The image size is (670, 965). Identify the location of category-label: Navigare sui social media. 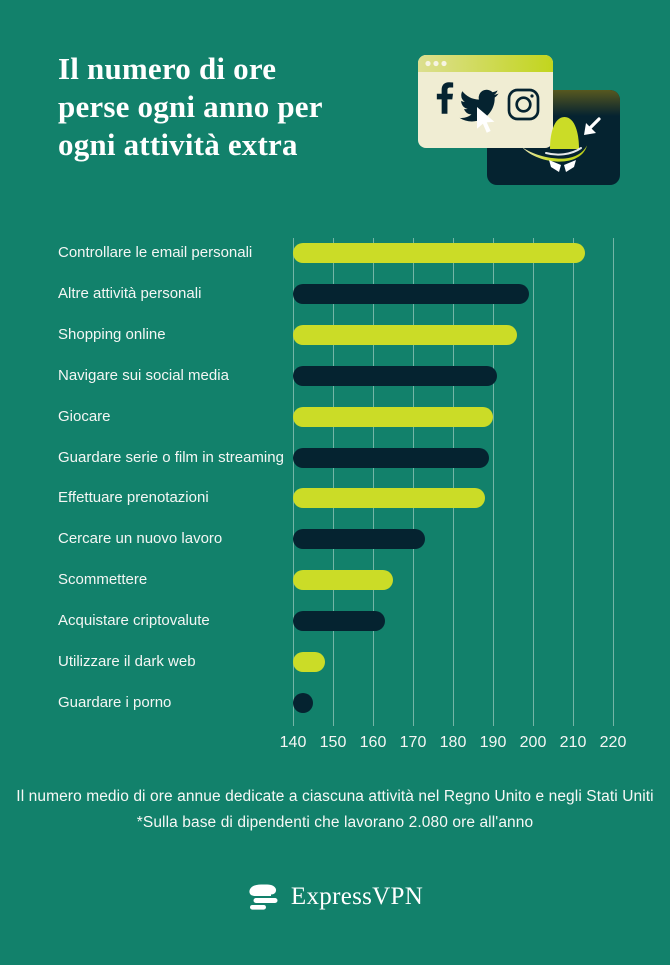
(143, 375).